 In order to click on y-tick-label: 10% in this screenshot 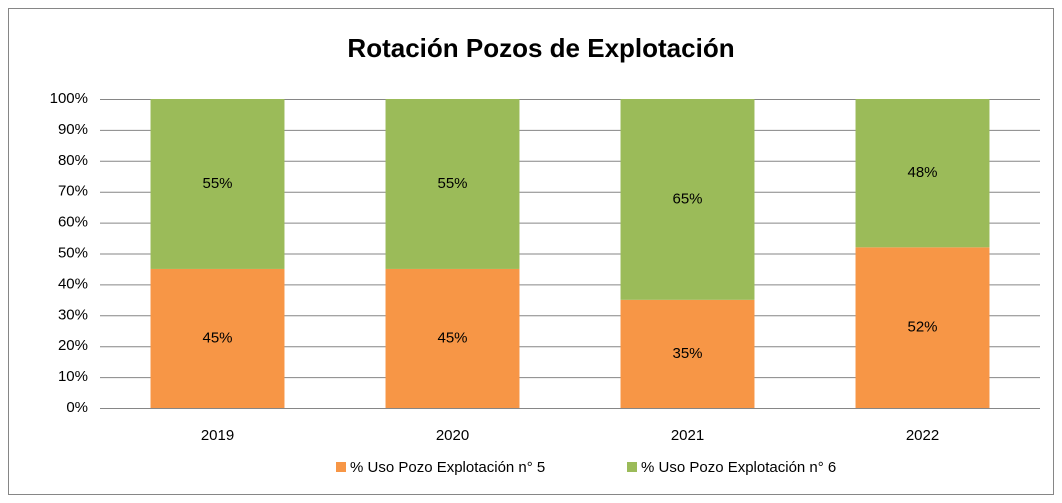, I will do `click(73, 376)`.